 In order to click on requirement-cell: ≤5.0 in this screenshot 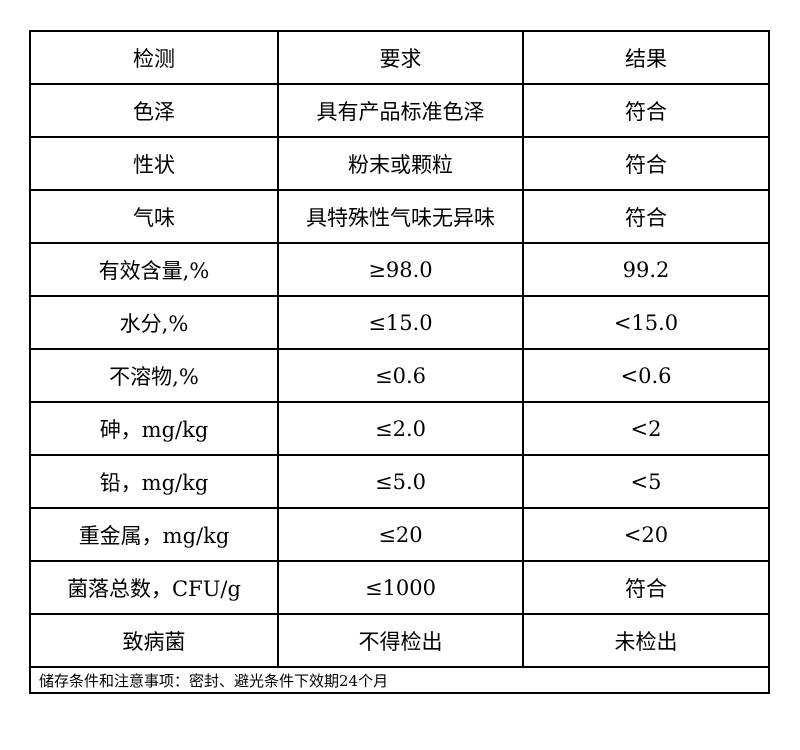, I will do `click(400, 481)`.